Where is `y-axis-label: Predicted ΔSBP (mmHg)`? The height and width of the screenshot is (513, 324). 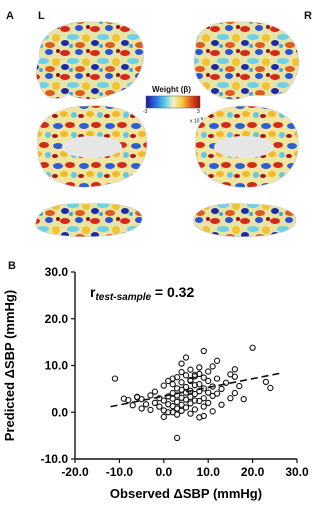 y-axis-label: Predicted ΔSBP (mmHg) is located at coordinates (9, 365).